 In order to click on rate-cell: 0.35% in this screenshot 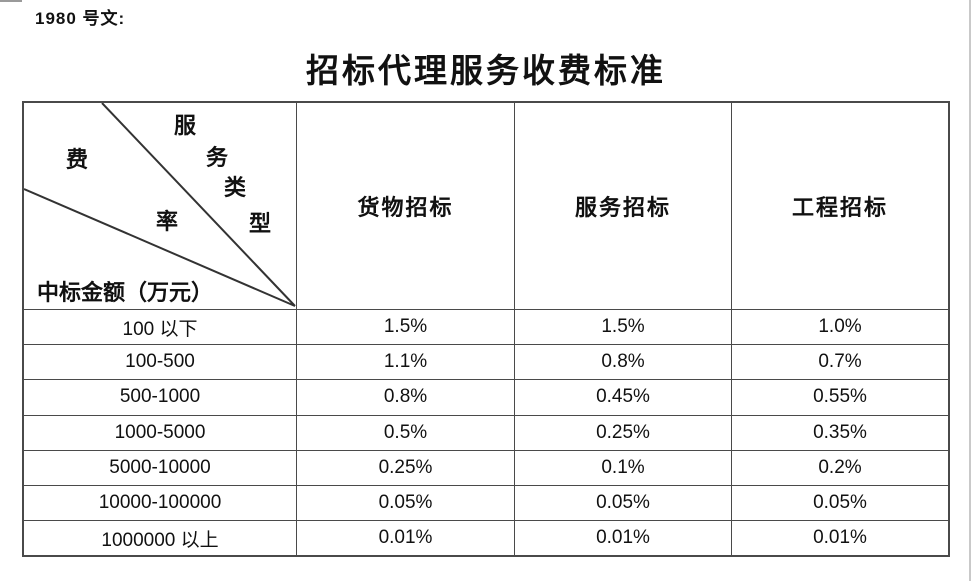, I will do `click(839, 432)`.